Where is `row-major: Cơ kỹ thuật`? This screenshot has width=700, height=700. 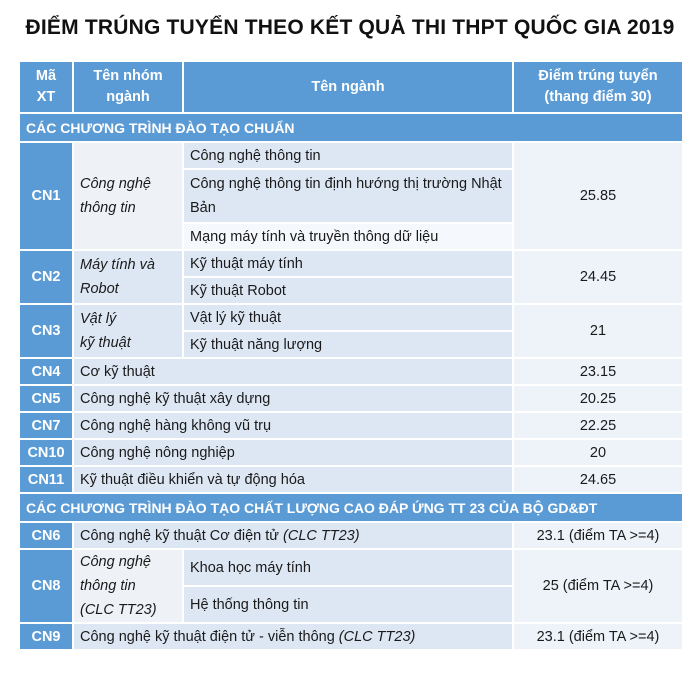 row-major: Cơ kỹ thuật is located at coordinates (293, 371).